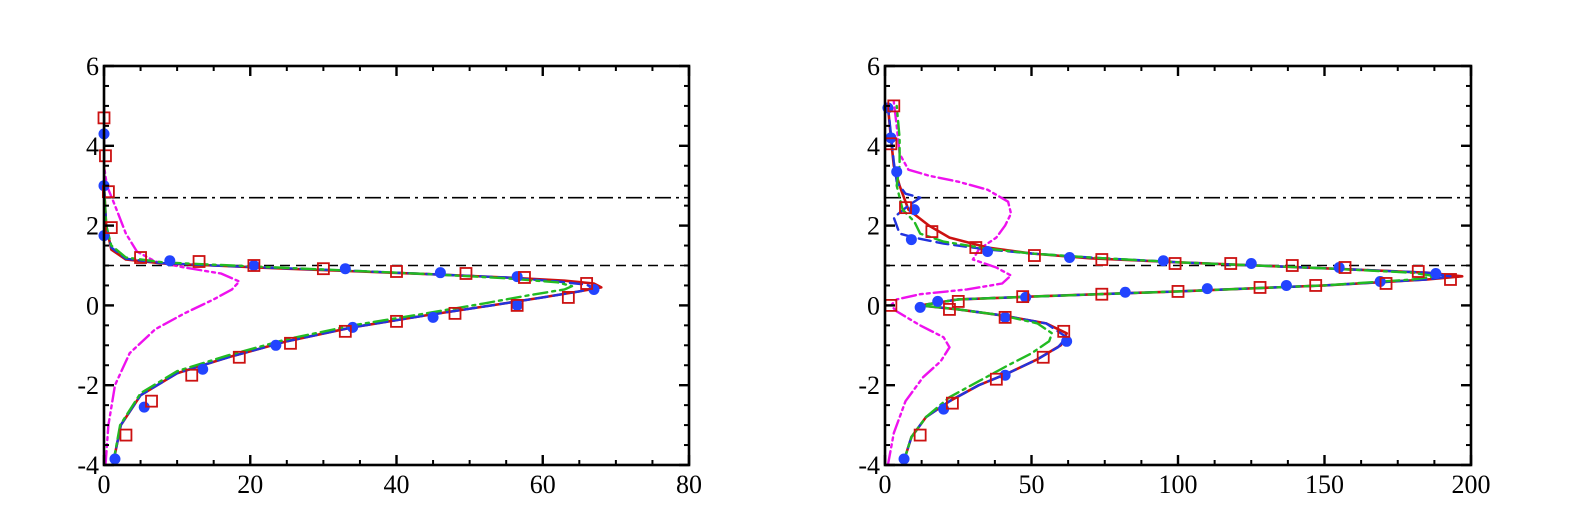 The image size is (1578, 530). Describe the element at coordinates (1032, 484) in the screenshot. I see `x-tick-label: 50` at that location.